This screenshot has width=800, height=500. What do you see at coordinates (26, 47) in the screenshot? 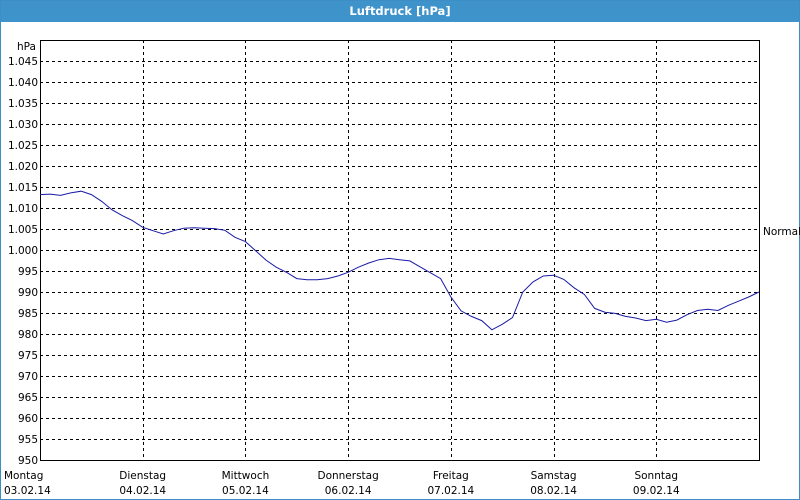
I see `y-axis-unit-label: hPa` at bounding box center [26, 47].